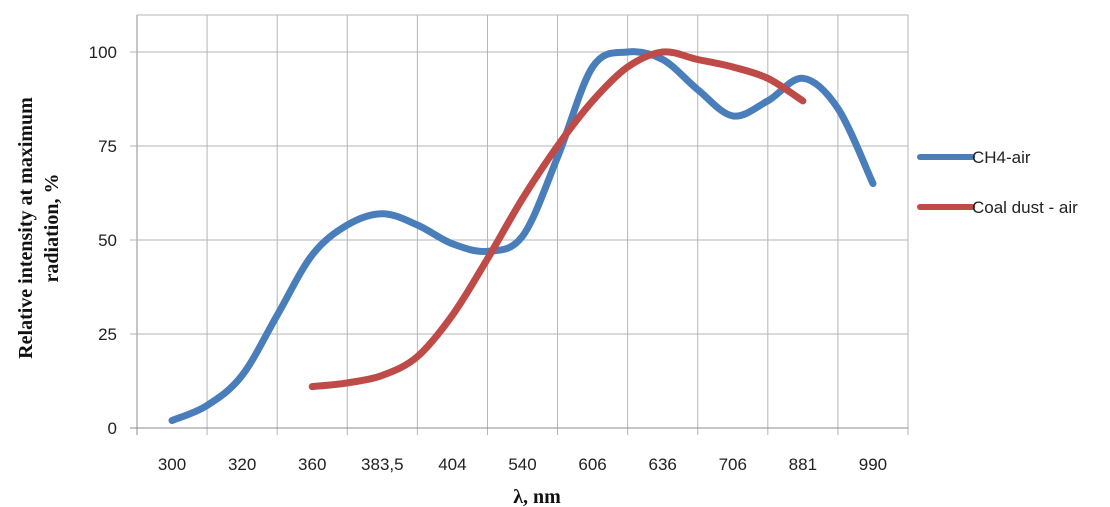  I want to click on x-axis-title: λ, nm, so click(537, 496).